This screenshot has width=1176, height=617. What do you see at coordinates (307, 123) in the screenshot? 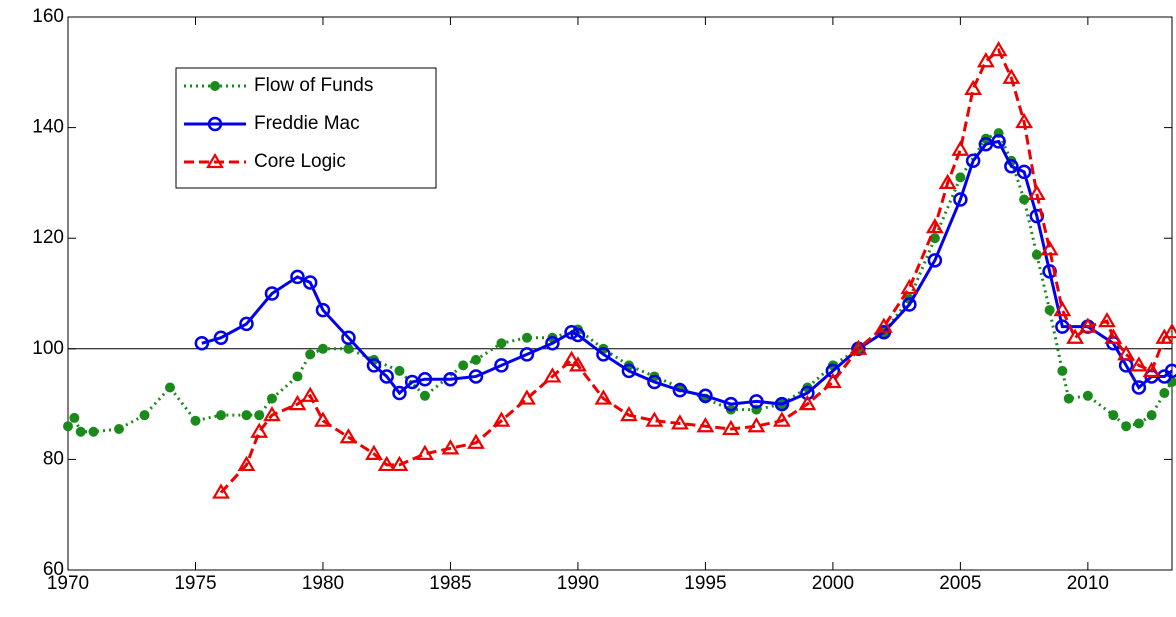
I see `legend-label: Freddie Mac` at bounding box center [307, 123].